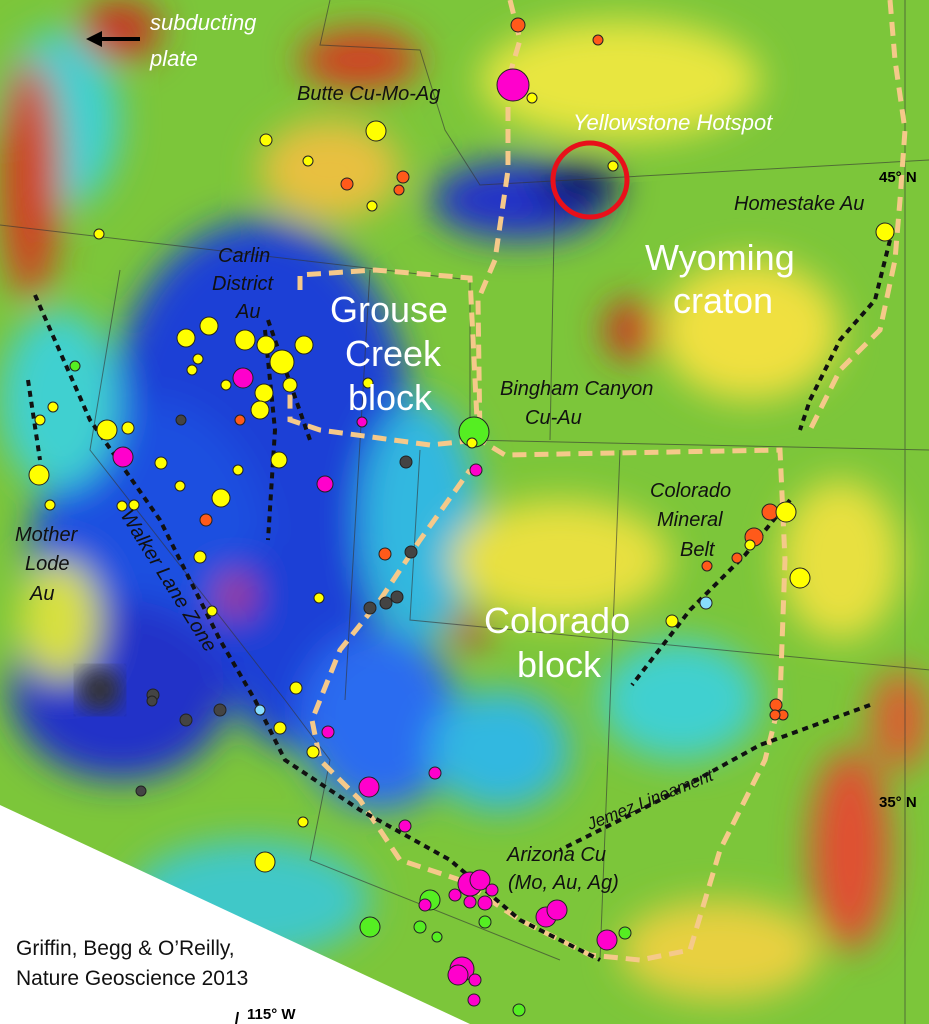 This screenshot has width=929, height=1024. Describe the element at coordinates (132, 978) in the screenshot. I see `credit-line-2: Nature Geoscience 2013` at that location.